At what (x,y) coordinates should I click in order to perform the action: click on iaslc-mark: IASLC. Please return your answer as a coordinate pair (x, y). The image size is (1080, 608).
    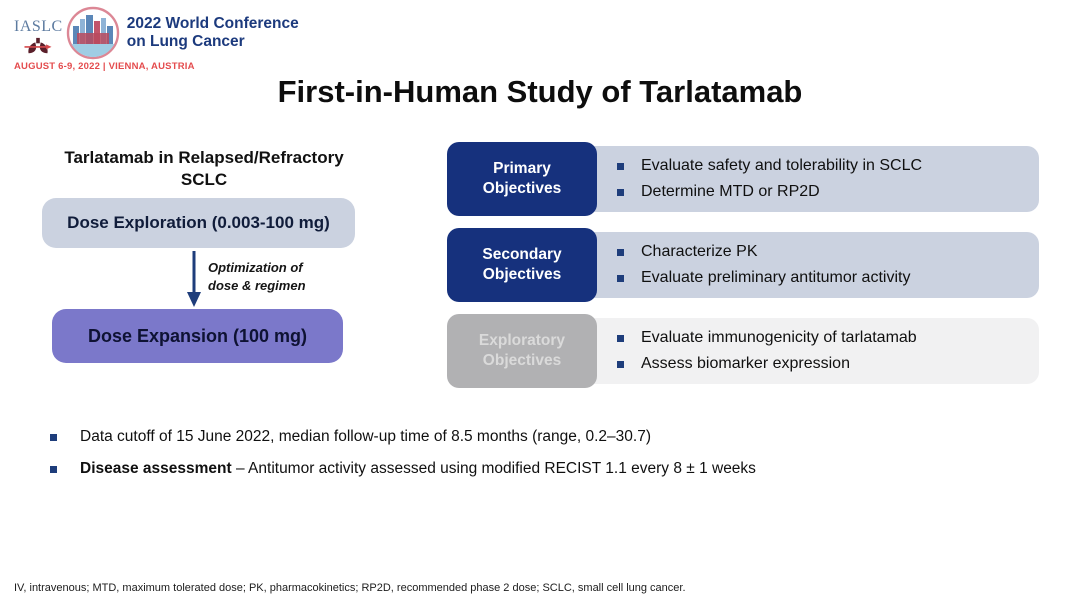
    Looking at the image, I should click on (38, 36).